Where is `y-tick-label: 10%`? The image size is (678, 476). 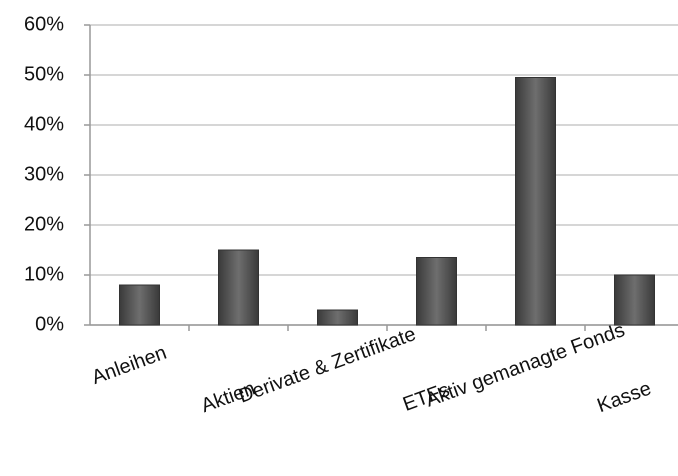
y-tick-label: 10% is located at coordinates (44, 274).